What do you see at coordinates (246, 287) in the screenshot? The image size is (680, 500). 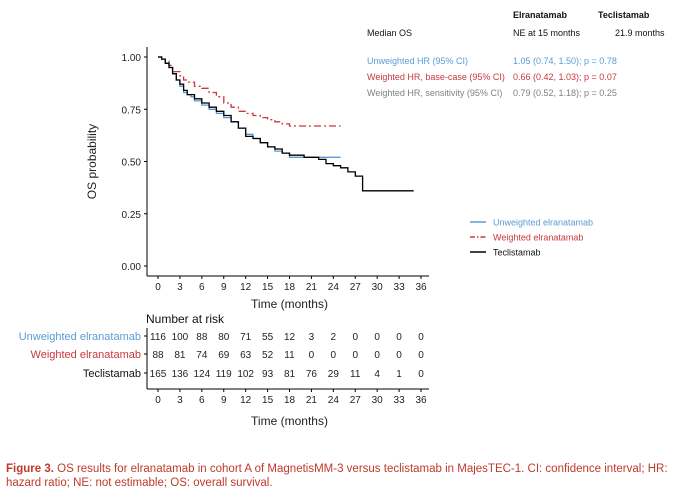 I see `x-tick-label: 12` at bounding box center [246, 287].